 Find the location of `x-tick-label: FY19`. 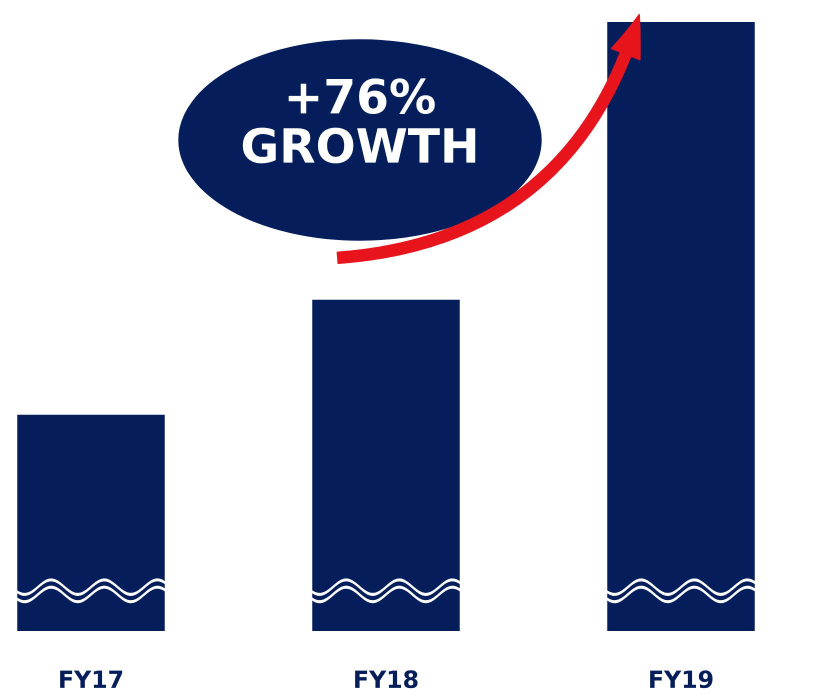

x-tick-label: FY19 is located at coordinates (681, 679).